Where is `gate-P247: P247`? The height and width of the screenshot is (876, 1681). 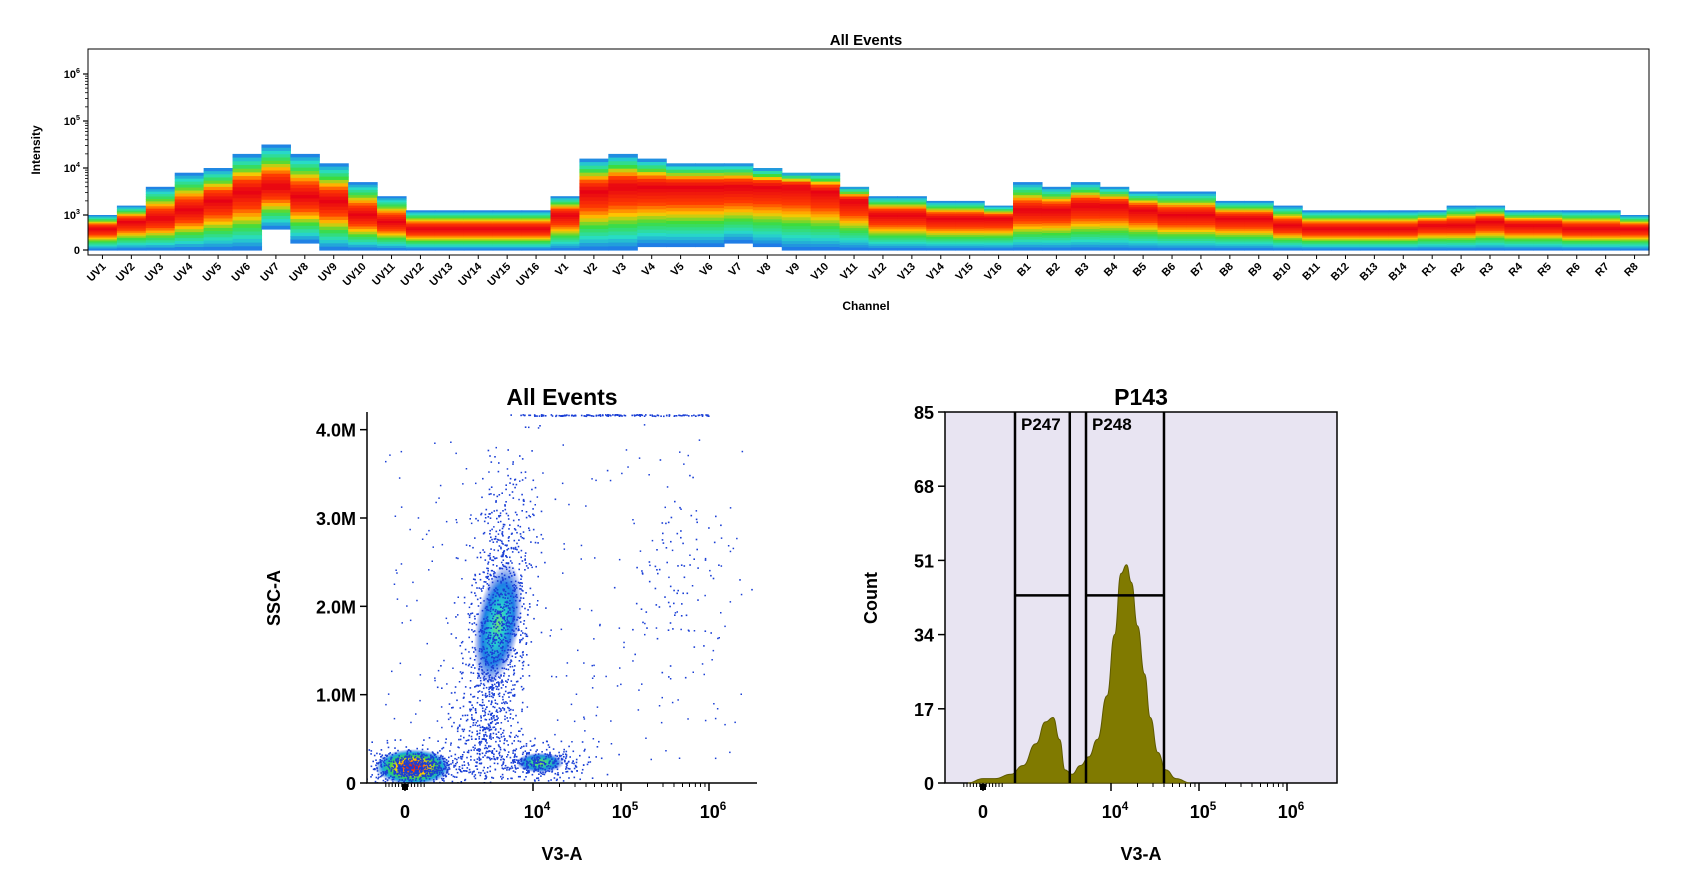 gate-P247: P247 is located at coordinates (1042, 597).